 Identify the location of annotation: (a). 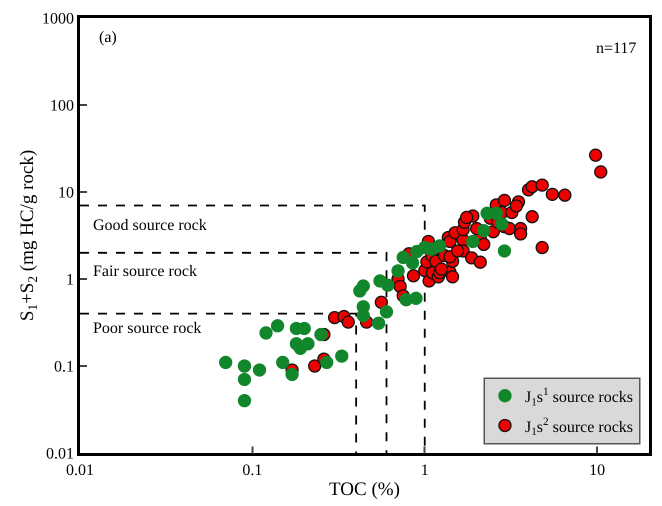
(108, 37).